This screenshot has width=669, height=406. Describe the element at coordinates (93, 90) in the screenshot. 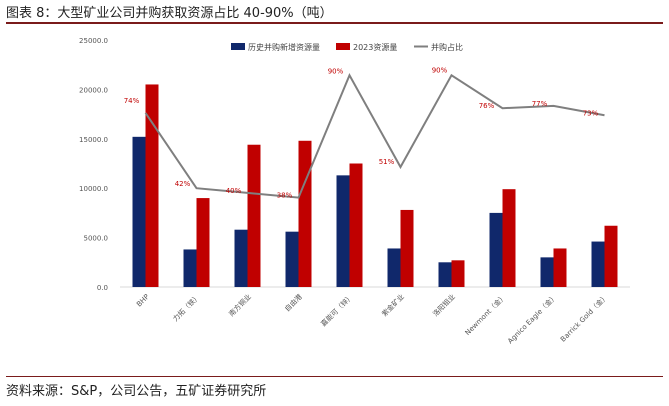

I see `y-tick-label: 20000.0` at that location.